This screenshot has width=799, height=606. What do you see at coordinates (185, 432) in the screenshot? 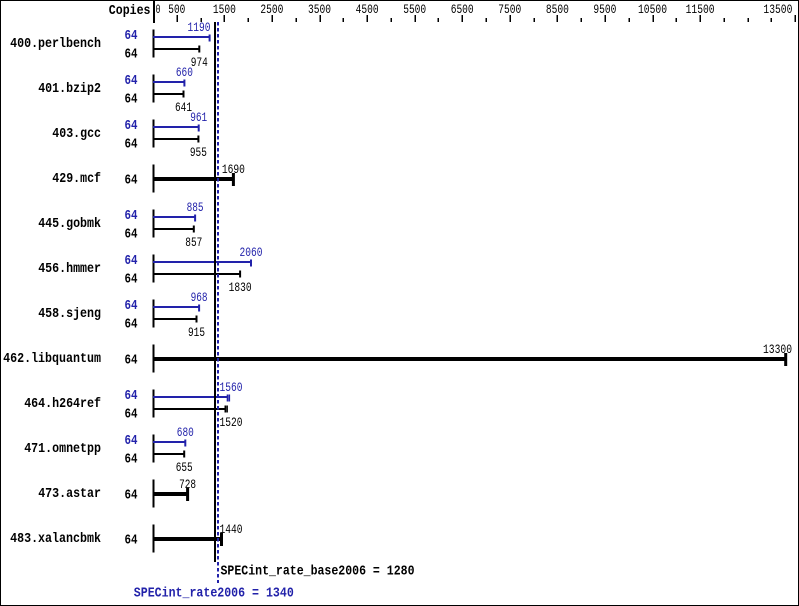
I see `svg-text: 680` at bounding box center [185, 432].